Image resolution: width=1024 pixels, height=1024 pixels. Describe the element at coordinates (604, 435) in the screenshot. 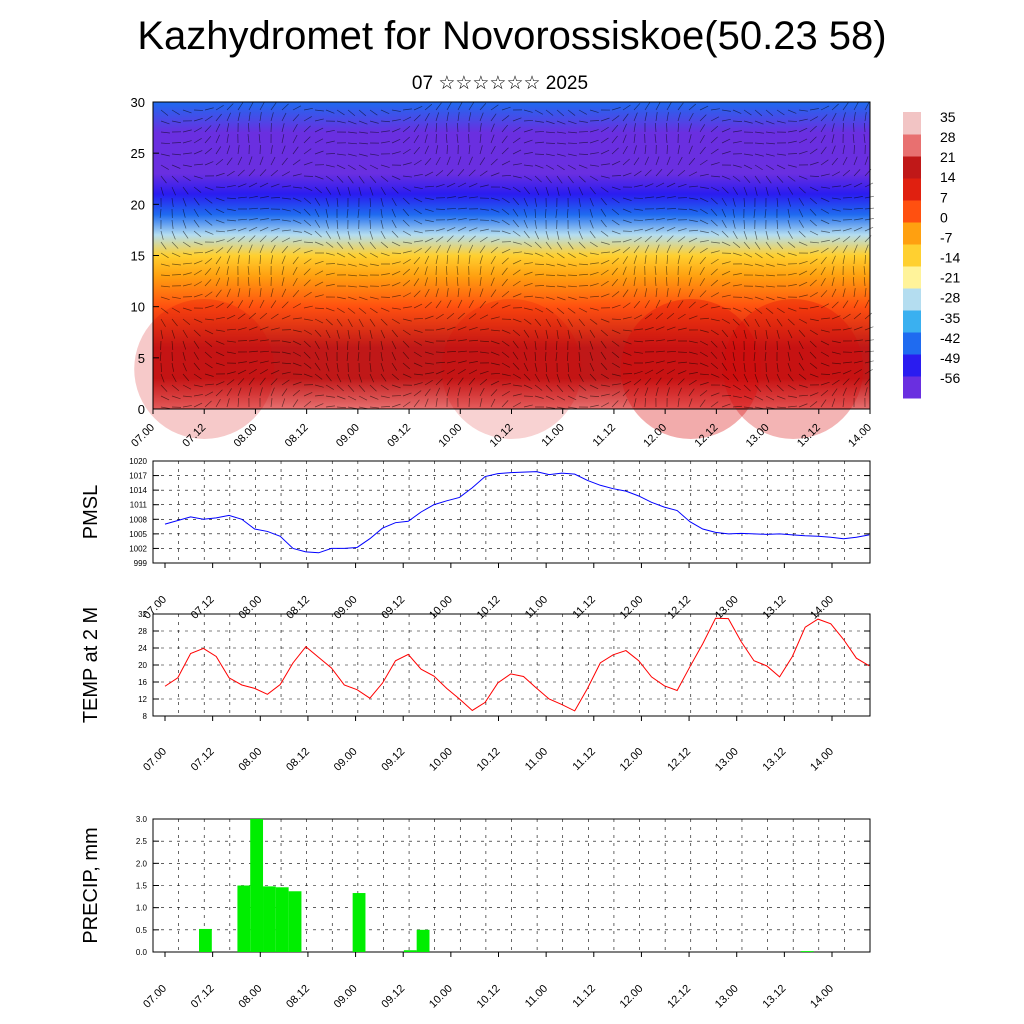

I see `x-tick-label: 11.12` at that location.